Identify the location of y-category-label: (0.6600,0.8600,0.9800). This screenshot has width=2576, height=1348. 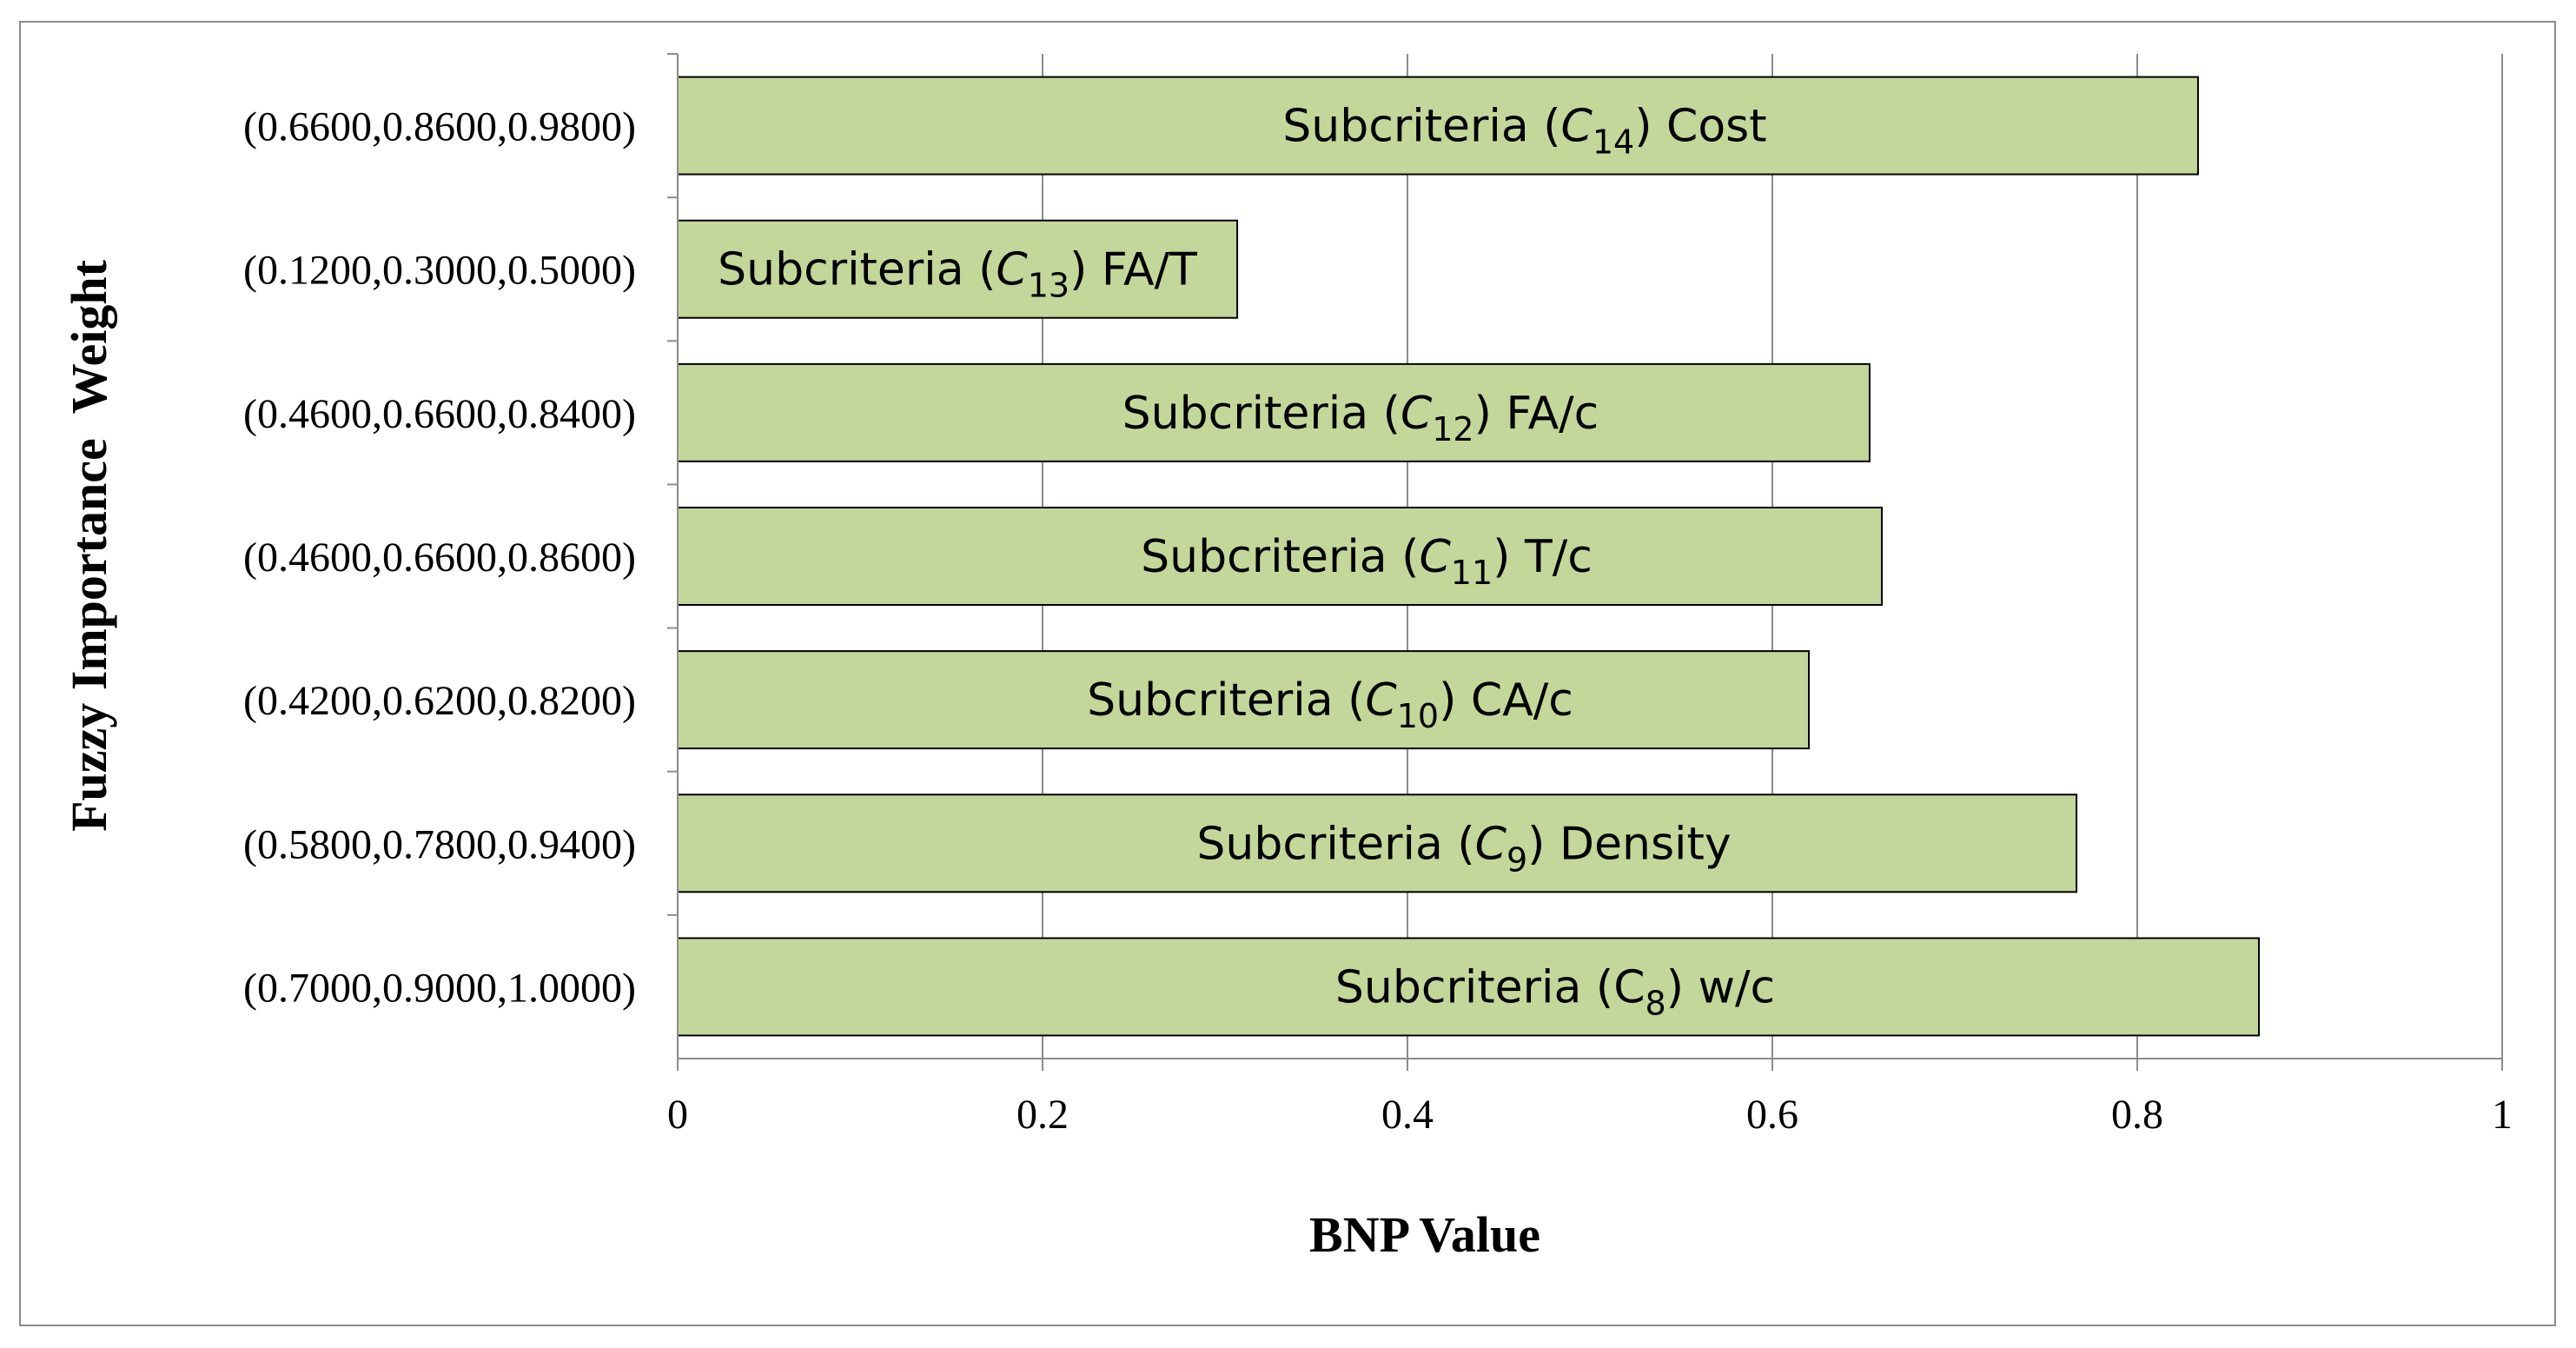
(439, 127).